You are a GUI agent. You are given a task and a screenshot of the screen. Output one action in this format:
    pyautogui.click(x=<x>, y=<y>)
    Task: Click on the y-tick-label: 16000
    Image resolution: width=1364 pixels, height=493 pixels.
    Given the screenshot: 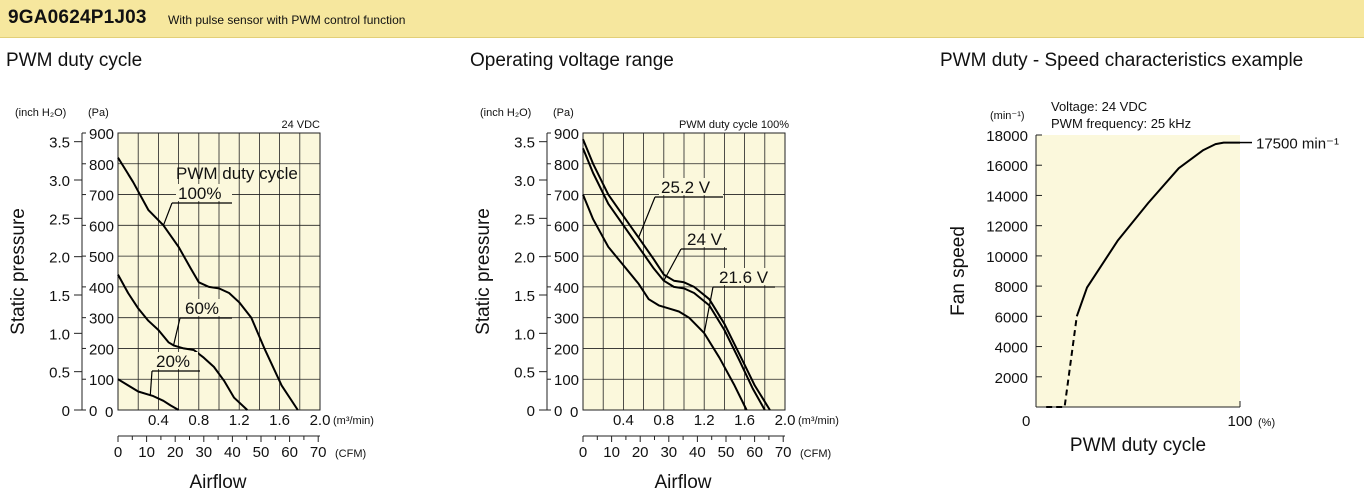 What is the action you would take?
    pyautogui.click(x=1007, y=166)
    